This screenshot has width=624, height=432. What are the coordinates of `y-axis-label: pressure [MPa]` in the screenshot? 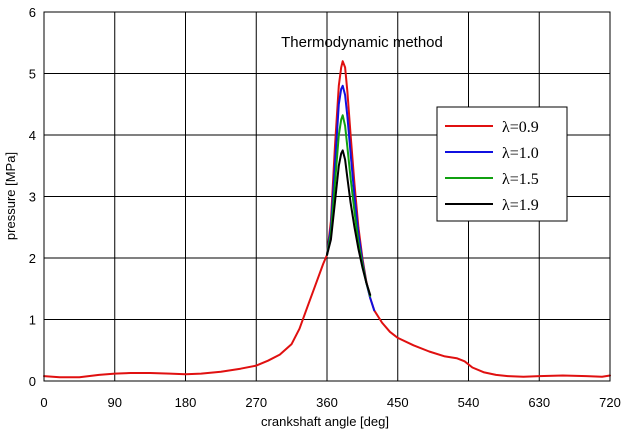 It's located at (10, 196).